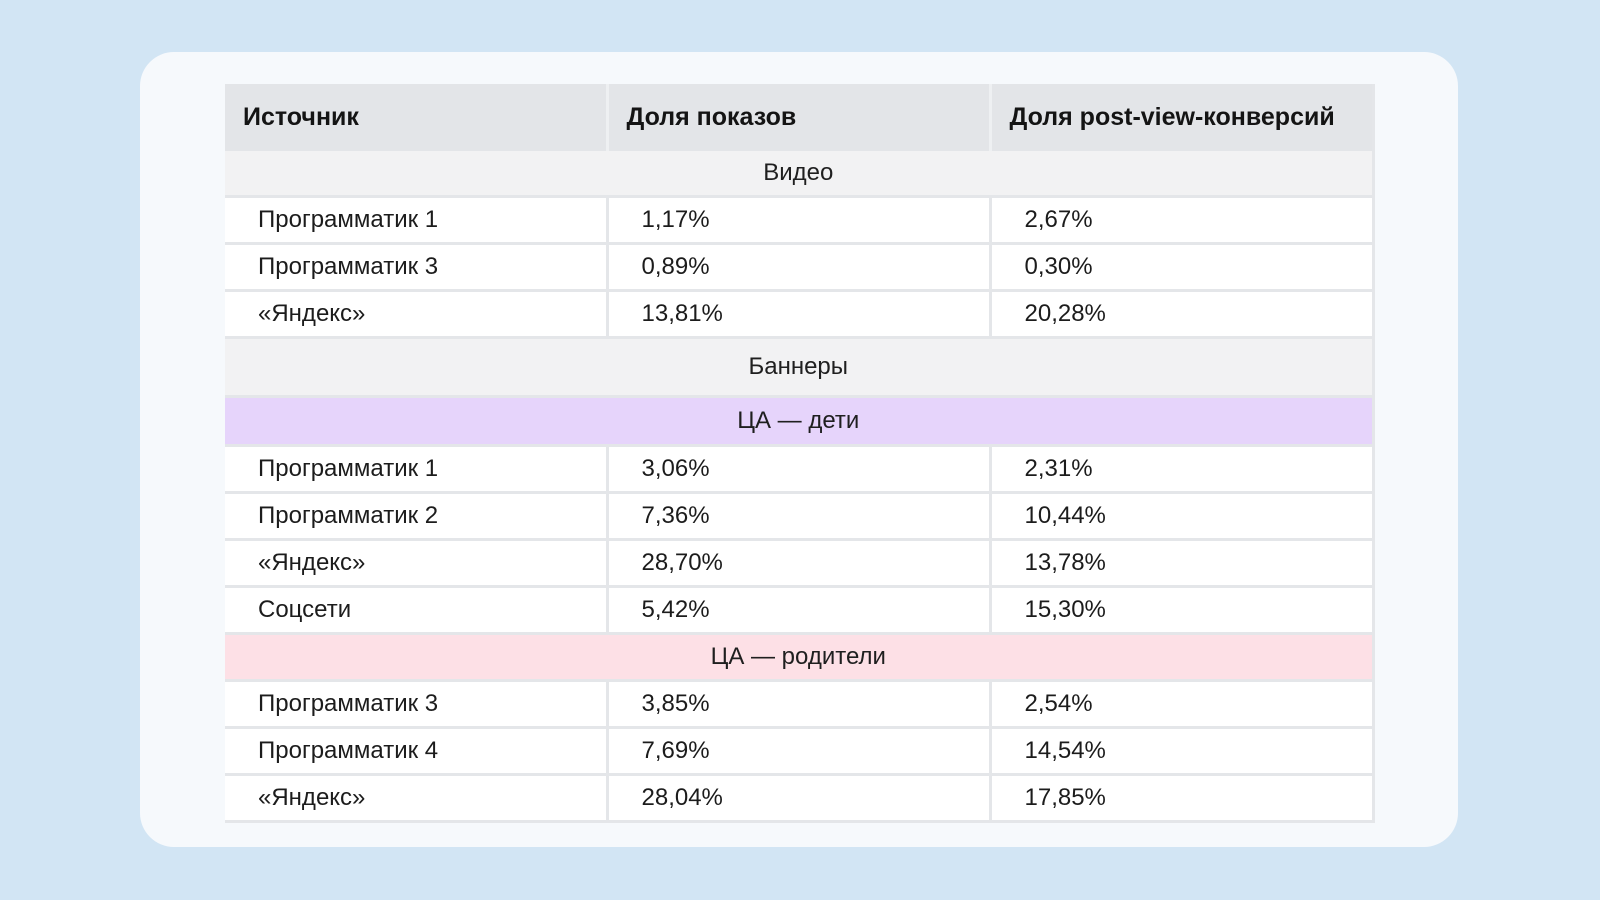 Image resolution: width=1600 pixels, height=900 pixels. Describe the element at coordinates (1180, 751) in the screenshot. I see `cell-conversions: 14,54%` at that location.